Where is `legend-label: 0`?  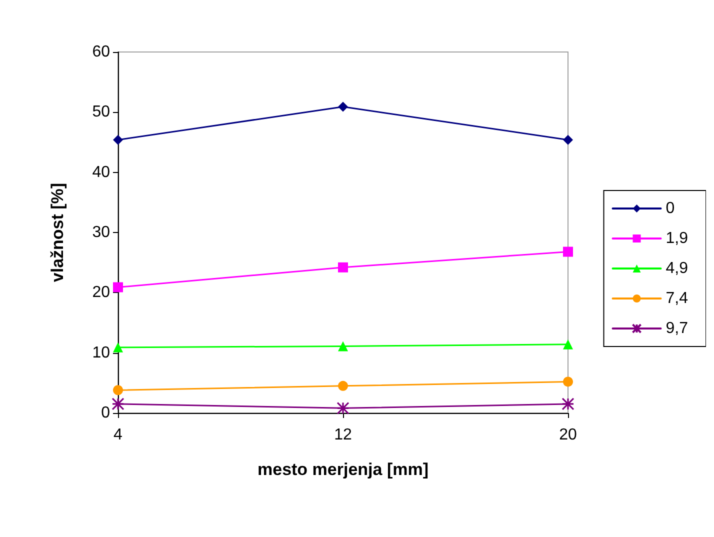 legend-label: 0 is located at coordinates (670, 208).